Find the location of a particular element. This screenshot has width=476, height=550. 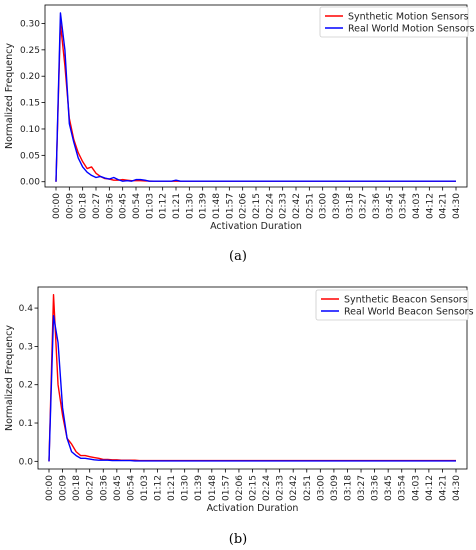

y-tick-label: 0.15 is located at coordinates (30, 104).